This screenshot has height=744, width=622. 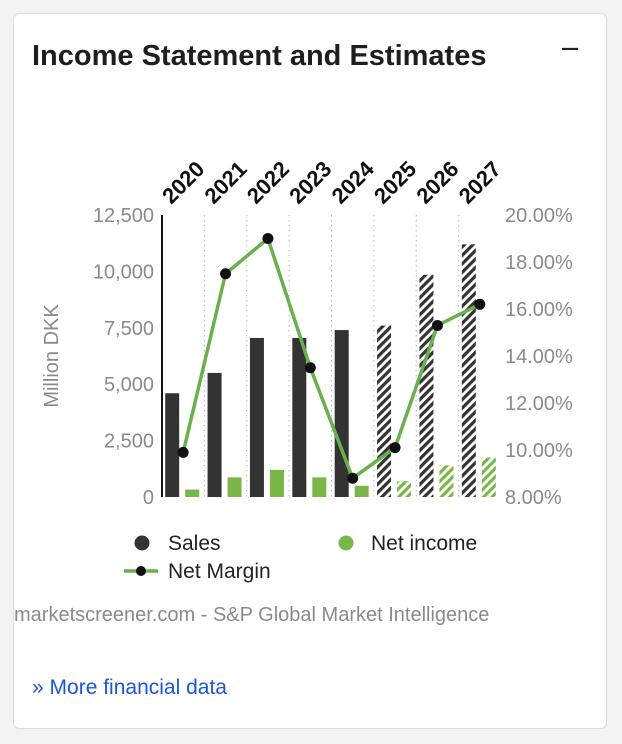 I want to click on legend-sales-swatch, so click(x=142, y=543).